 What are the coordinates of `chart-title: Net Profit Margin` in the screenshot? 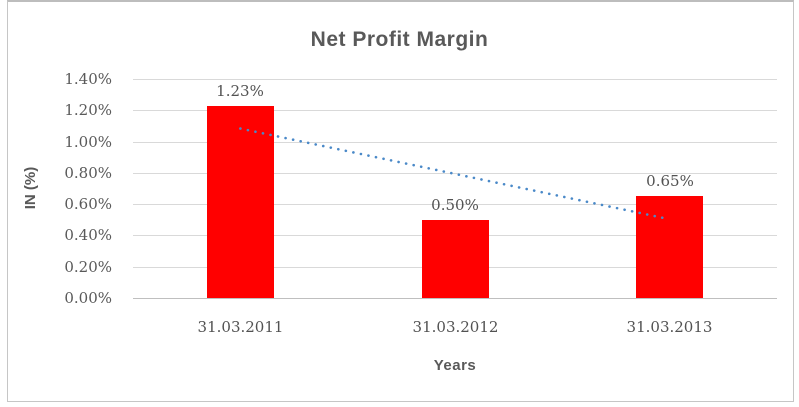 It's located at (399, 39).